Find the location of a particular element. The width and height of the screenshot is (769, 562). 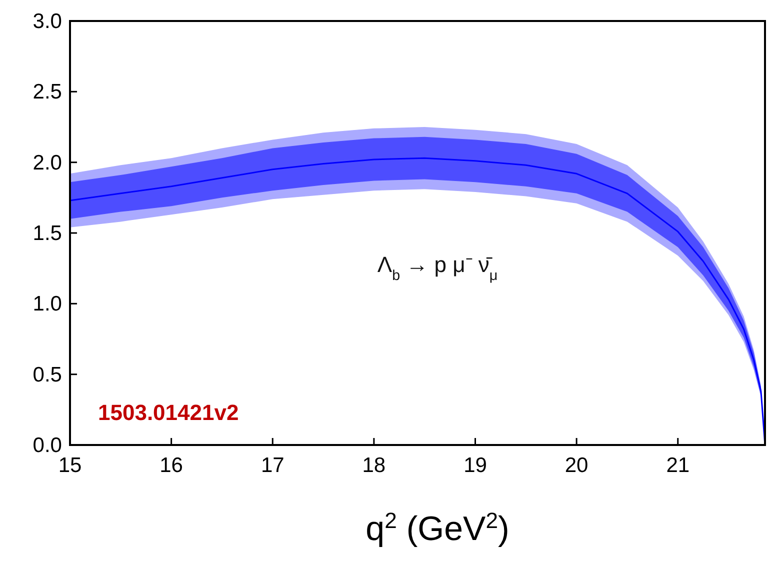

x-tick-label: 21 is located at coordinates (678, 465).